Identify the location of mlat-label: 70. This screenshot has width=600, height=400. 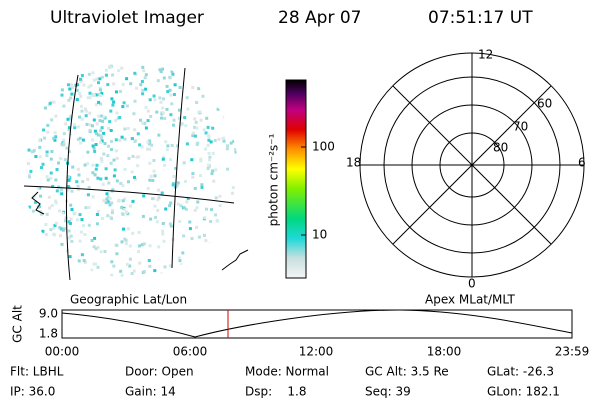
(520, 127).